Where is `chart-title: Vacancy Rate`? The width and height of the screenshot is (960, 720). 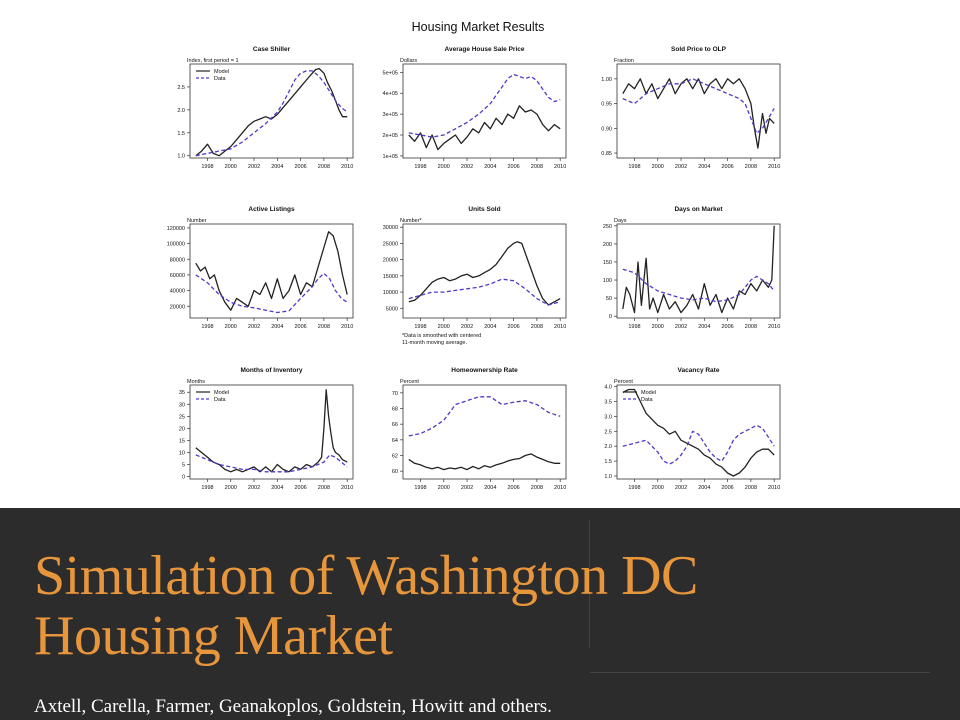 chart-title: Vacancy Rate is located at coordinates (699, 370).